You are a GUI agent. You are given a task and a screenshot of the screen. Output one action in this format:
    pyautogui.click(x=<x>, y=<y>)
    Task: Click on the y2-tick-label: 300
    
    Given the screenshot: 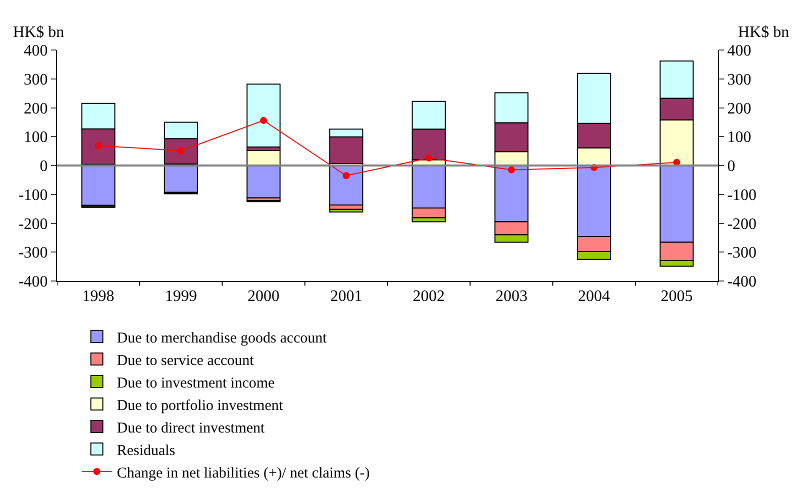 What is the action you would take?
    pyautogui.click(x=739, y=79)
    